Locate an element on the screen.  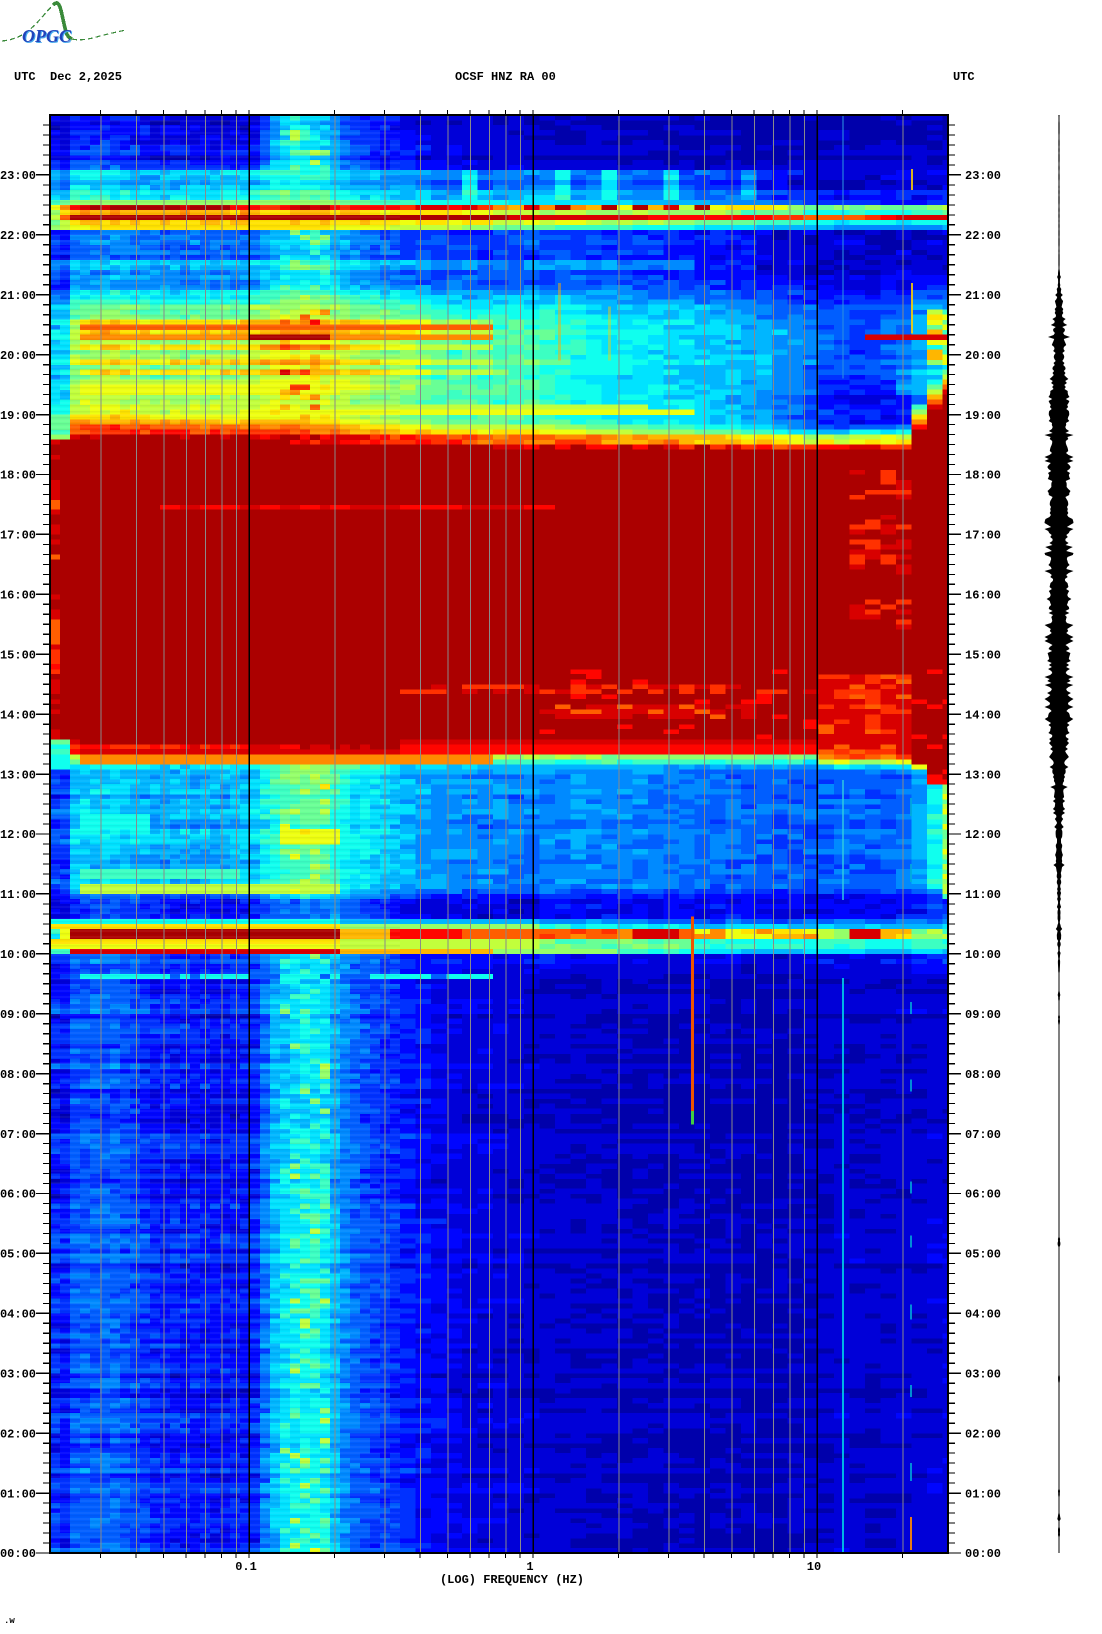
svg-text: (LOG) FREQUENCY (HZ) is located at coordinates (512, 1580).